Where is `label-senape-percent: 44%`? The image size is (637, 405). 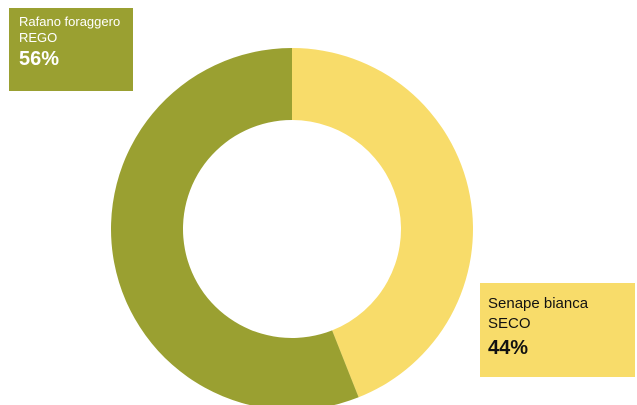 label-senape-percent: 44% is located at coordinates (508, 348).